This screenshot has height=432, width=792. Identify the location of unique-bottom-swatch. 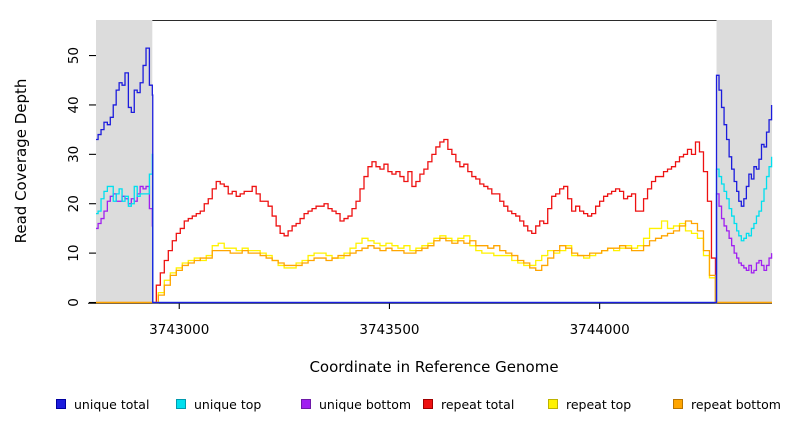
(306, 404).